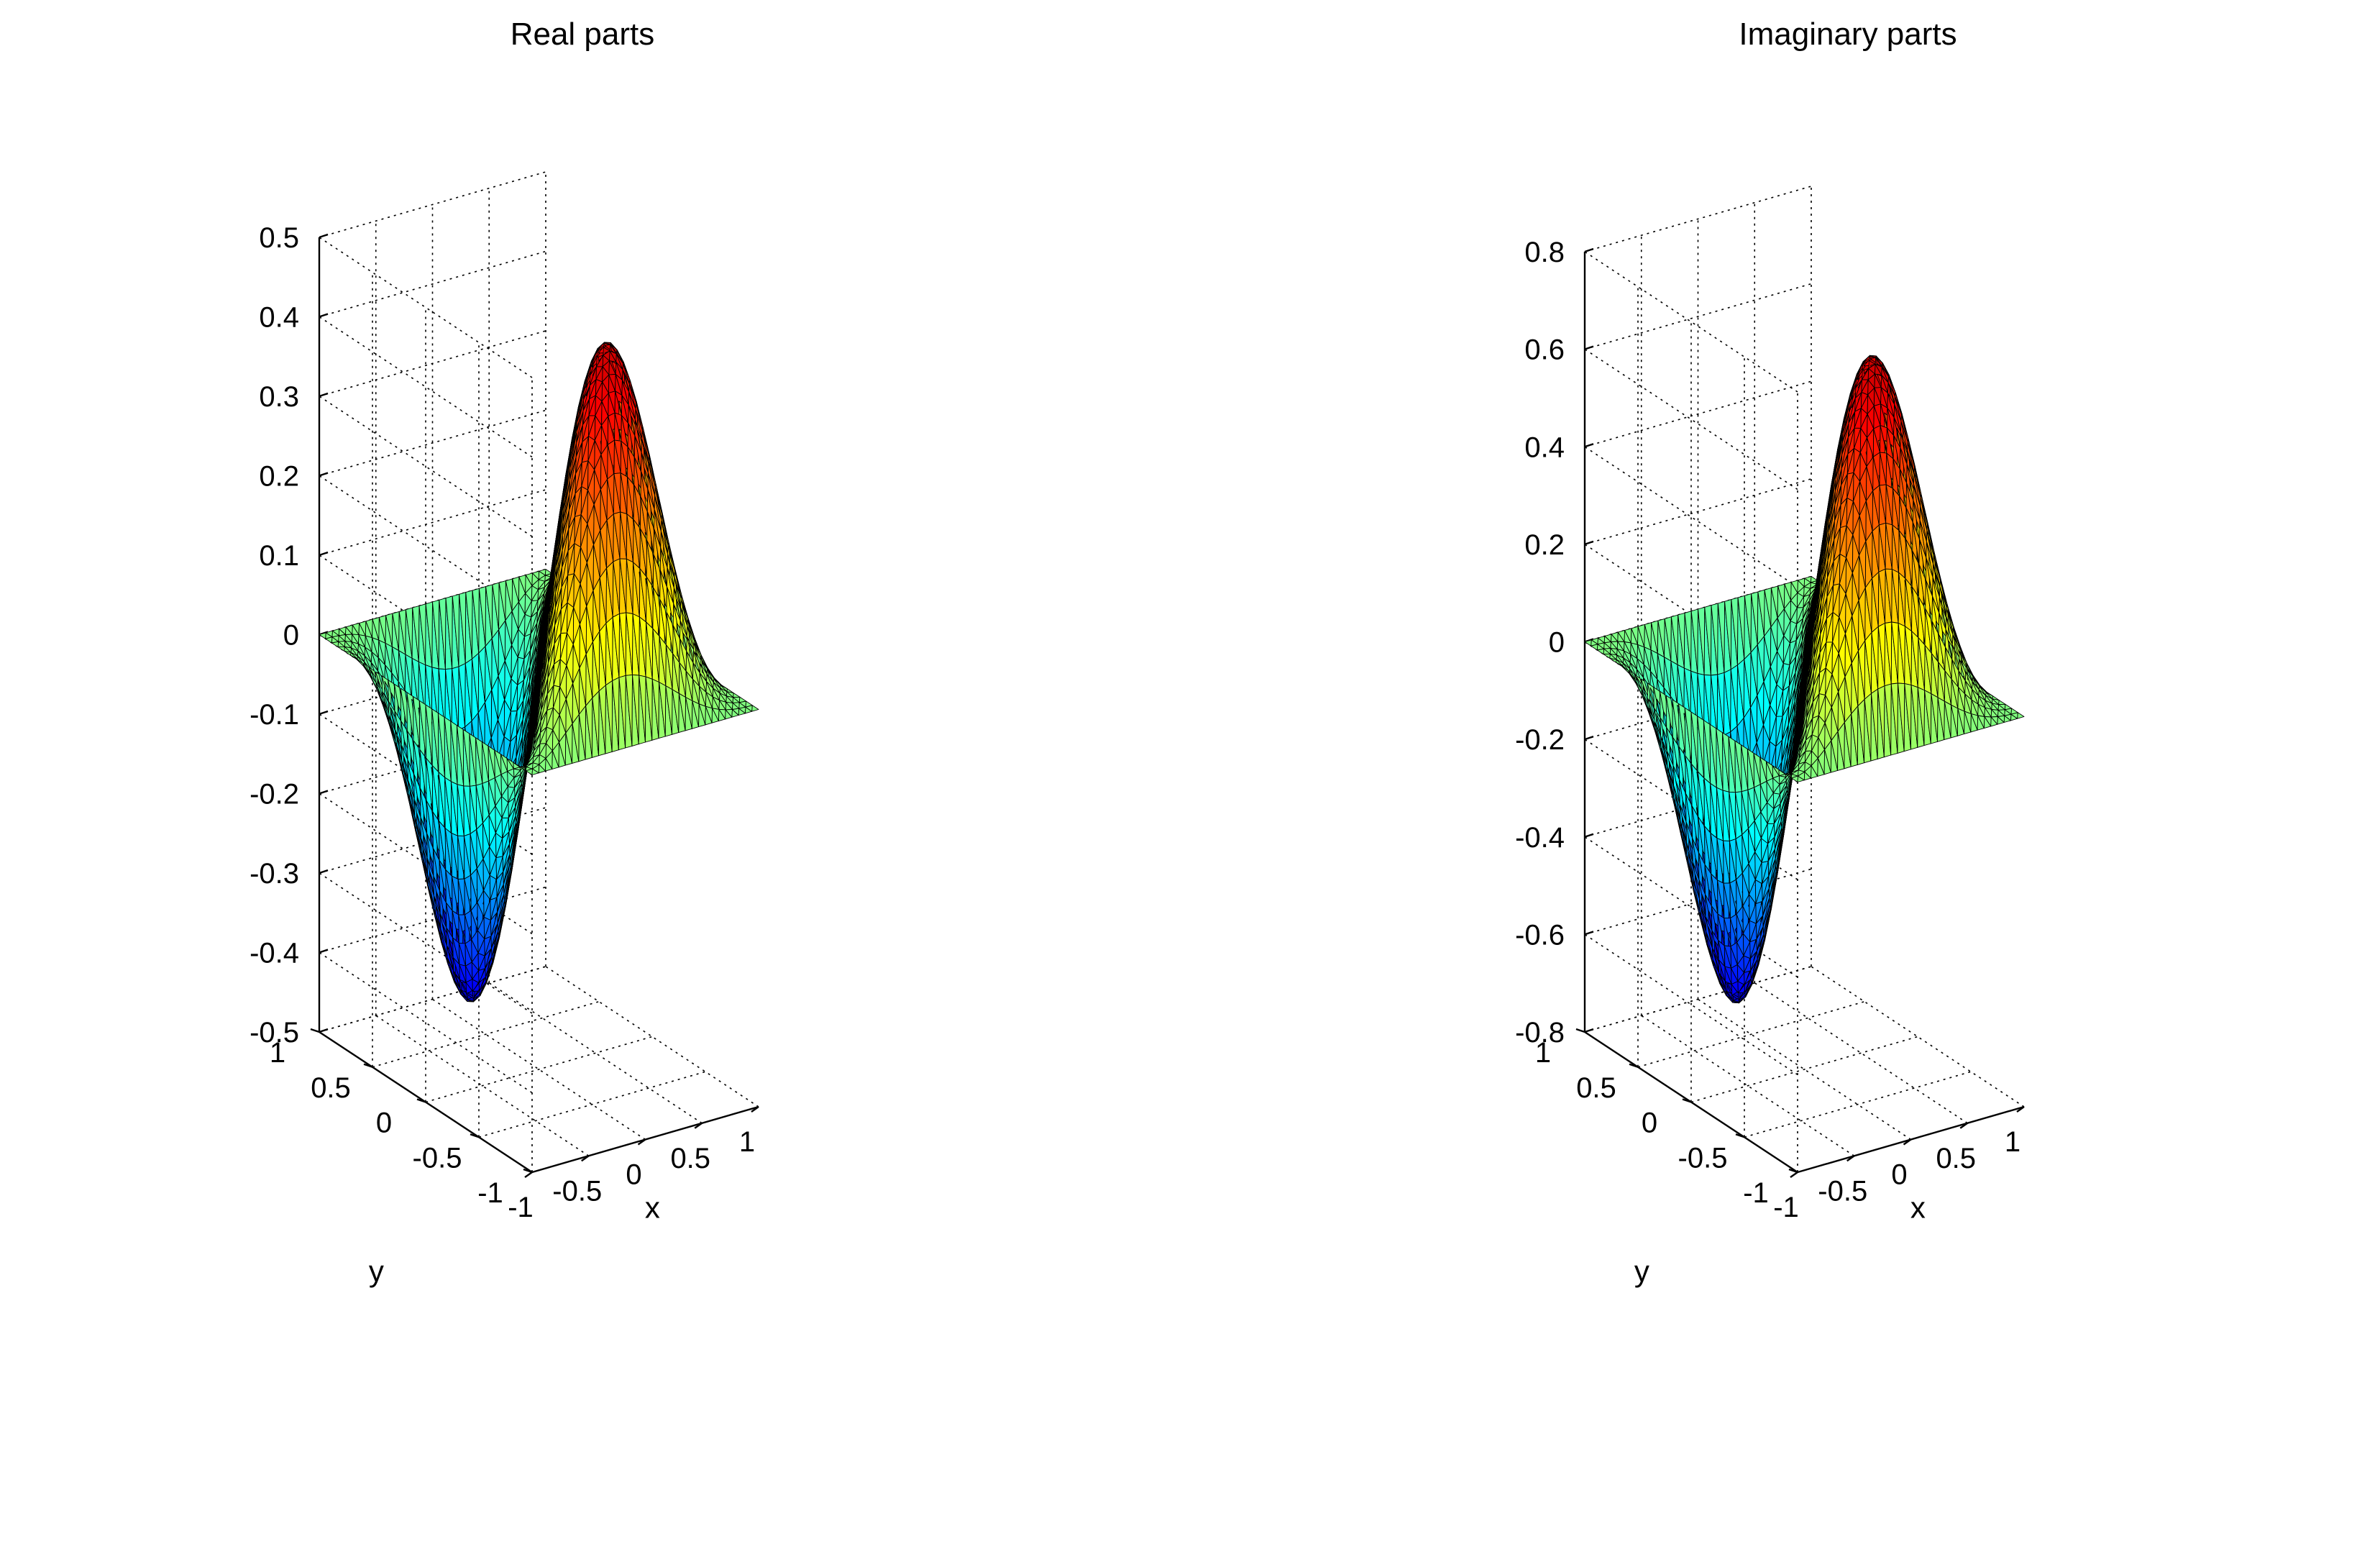 This screenshot has width=2380, height=1562. Describe the element at coordinates (2012, 1142) in the screenshot. I see `x-tick-label: 1` at that location.